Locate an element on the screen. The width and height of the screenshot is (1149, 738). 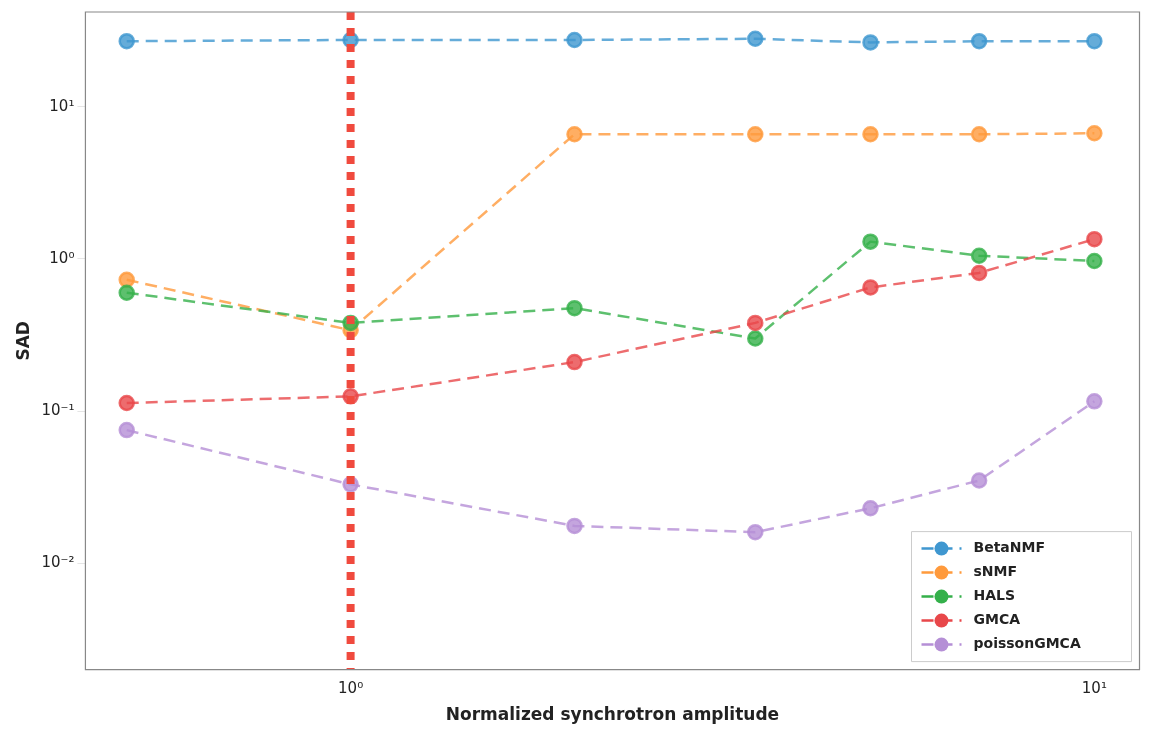
legend-label: BetaNMF is located at coordinates (1009, 547).